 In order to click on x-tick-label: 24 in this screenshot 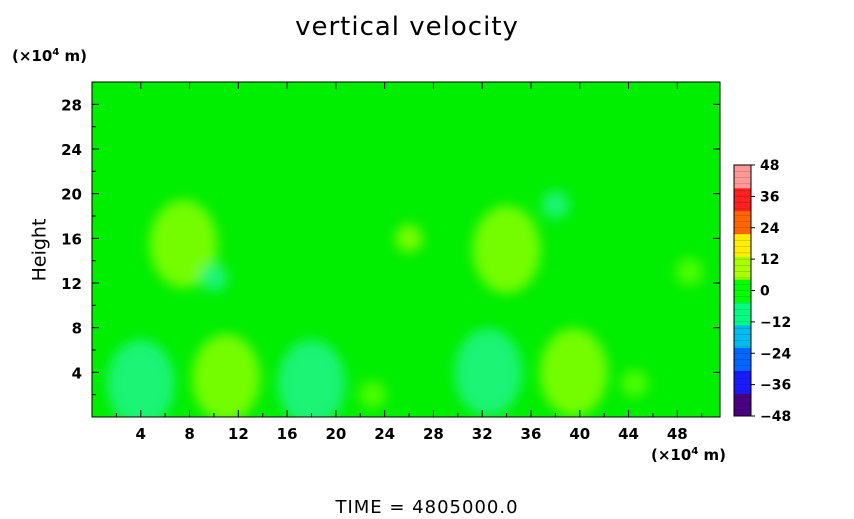, I will do `click(384, 434)`.